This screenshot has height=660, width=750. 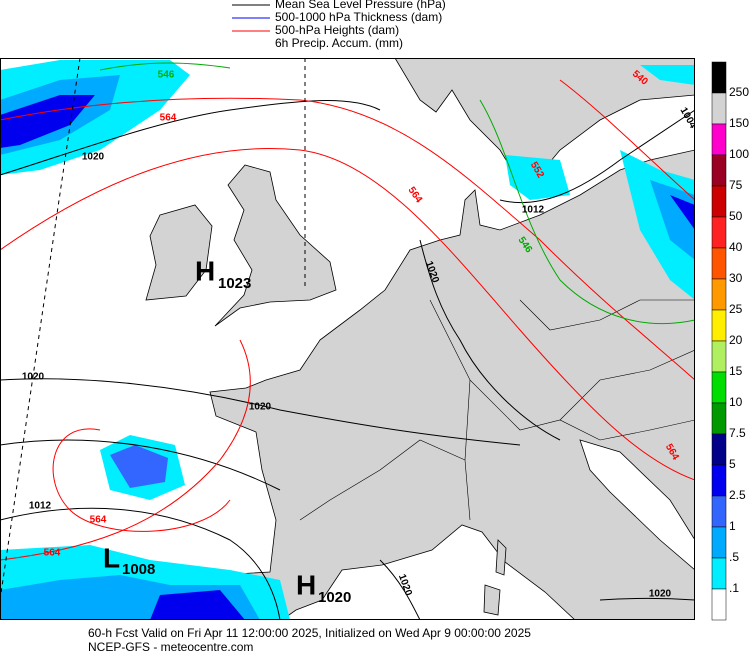 I want to click on colorbar-label: 5, so click(x=732, y=464).